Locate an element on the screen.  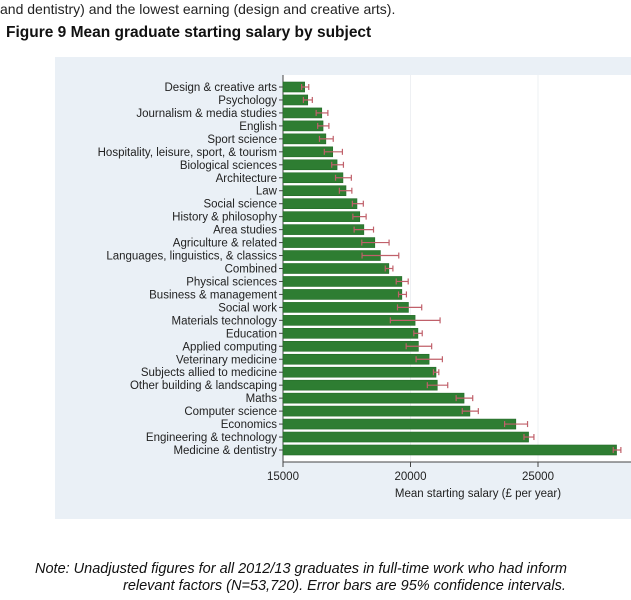
category-label: Engineering & technology is located at coordinates (211, 438).